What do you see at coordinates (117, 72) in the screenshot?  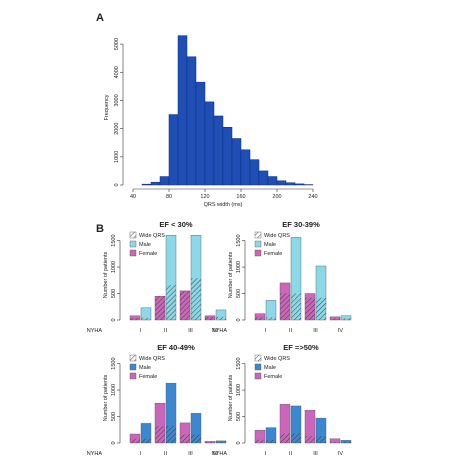 I see `y-tick-label: 4000` at bounding box center [117, 72].